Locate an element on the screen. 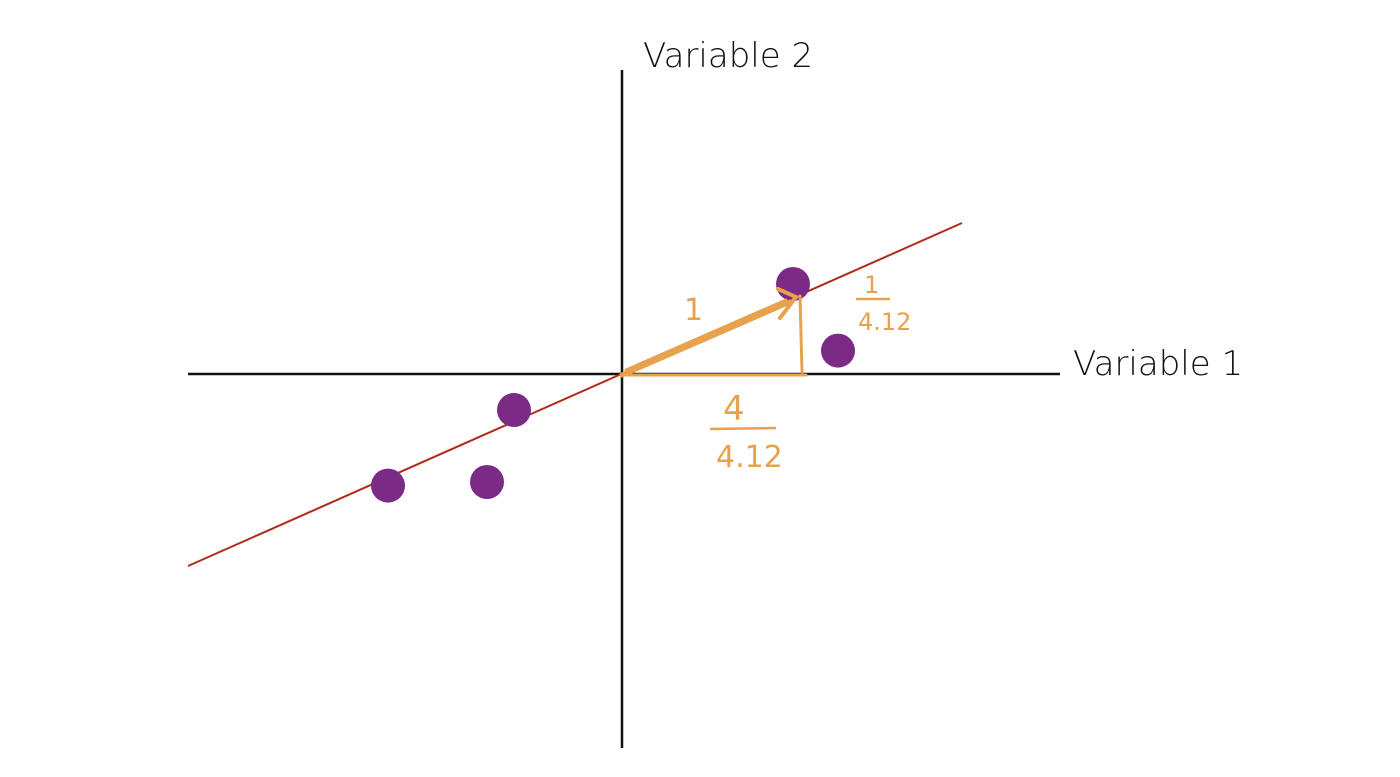 The height and width of the screenshot is (777, 1400). x-numerator-label: 4 is located at coordinates (734, 409).